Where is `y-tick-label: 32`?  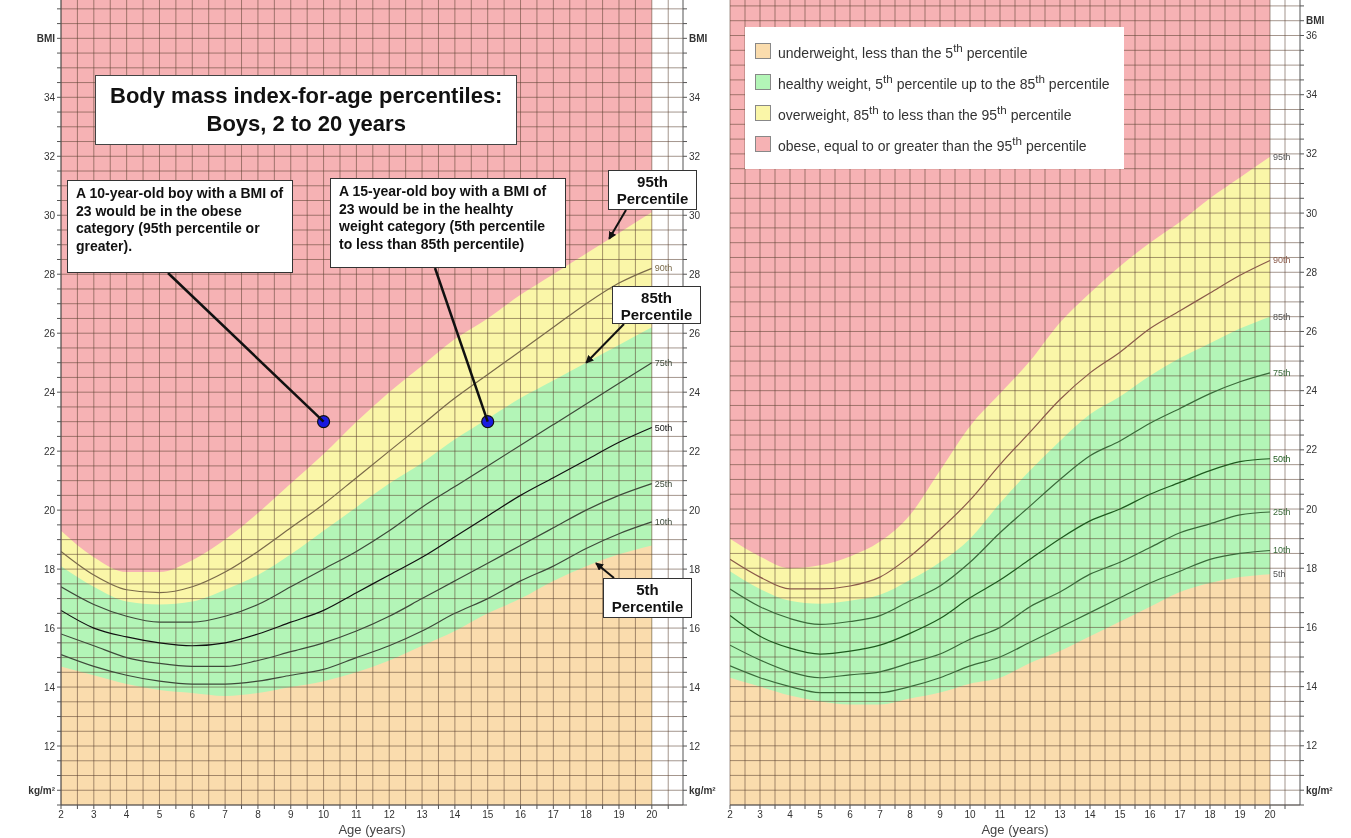
y-tick-label: 32 is located at coordinates (1312, 154).